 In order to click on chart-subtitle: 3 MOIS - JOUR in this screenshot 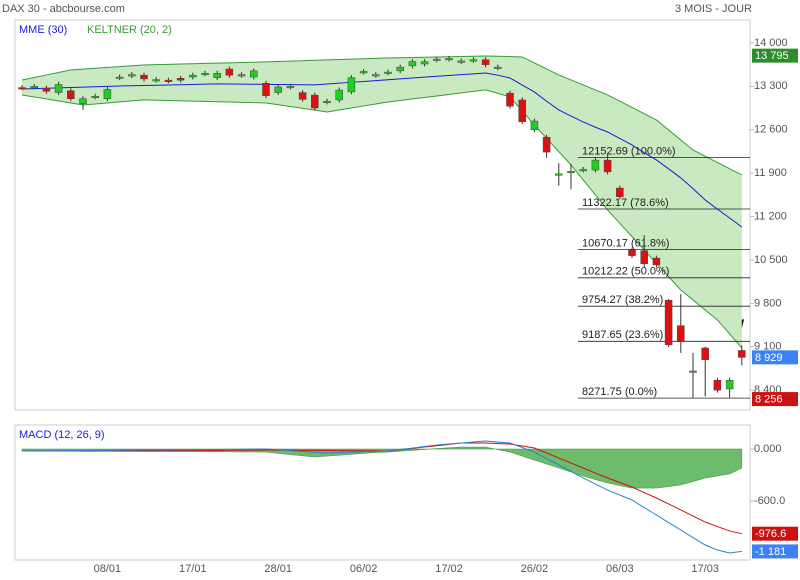, I will do `click(713, 9)`.